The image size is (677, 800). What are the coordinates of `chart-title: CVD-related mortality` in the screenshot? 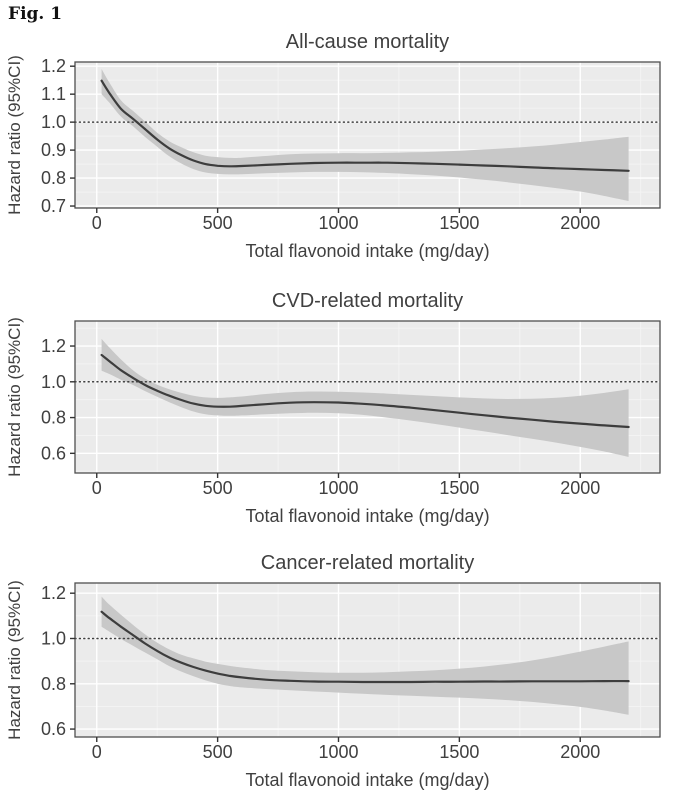 It's located at (367, 301).